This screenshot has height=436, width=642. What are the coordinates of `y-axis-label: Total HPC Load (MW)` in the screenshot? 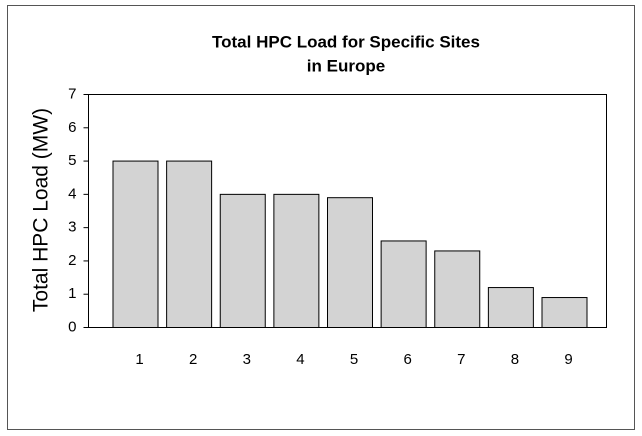 It's located at (41, 210).